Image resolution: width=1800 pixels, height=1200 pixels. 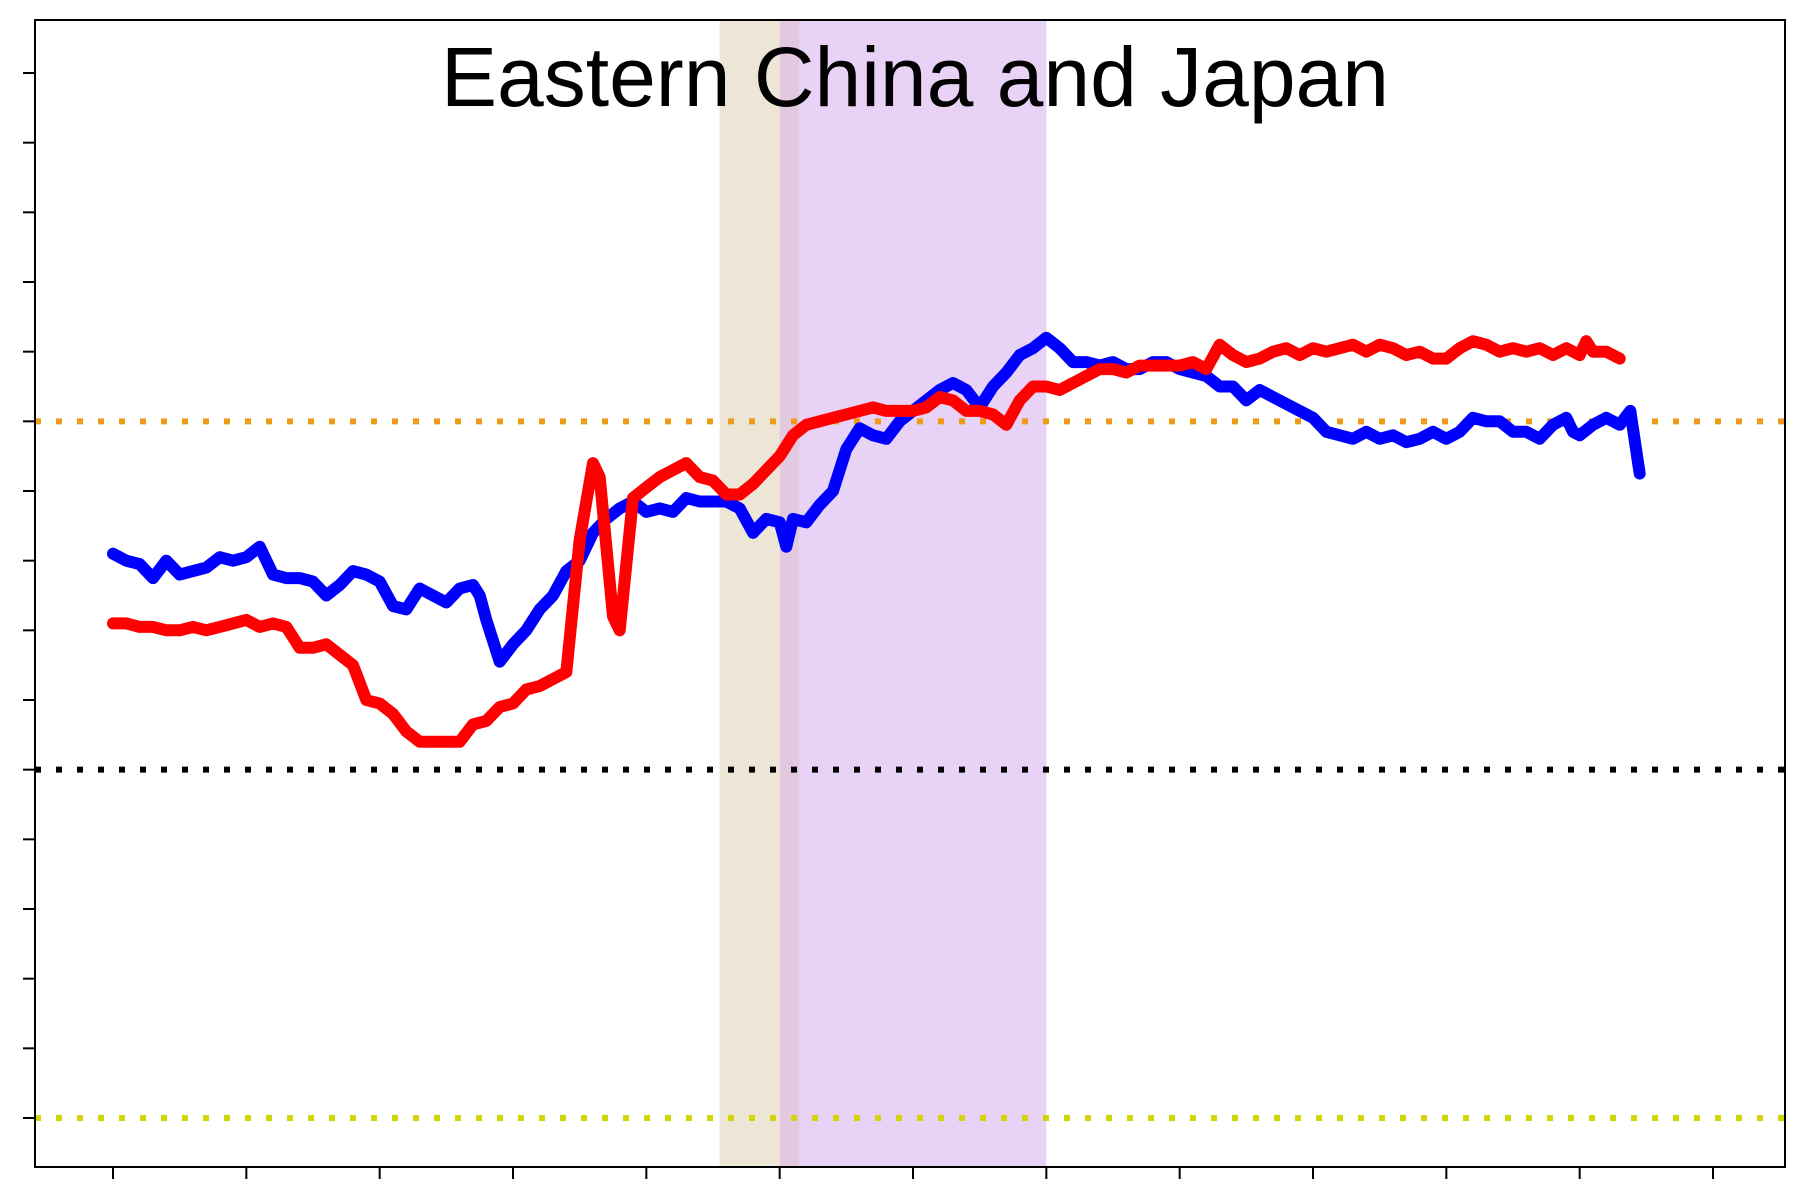 I want to click on y-axis-ticks, so click(x=29, y=595).